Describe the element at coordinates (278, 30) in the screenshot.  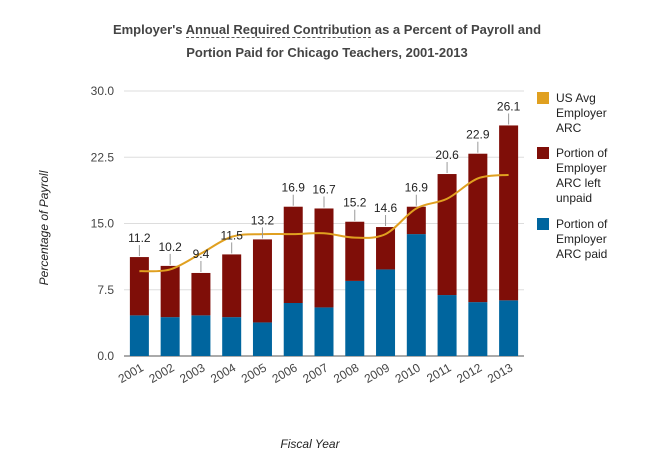
I see `title-term-link: Annual Required Contribution` at that location.